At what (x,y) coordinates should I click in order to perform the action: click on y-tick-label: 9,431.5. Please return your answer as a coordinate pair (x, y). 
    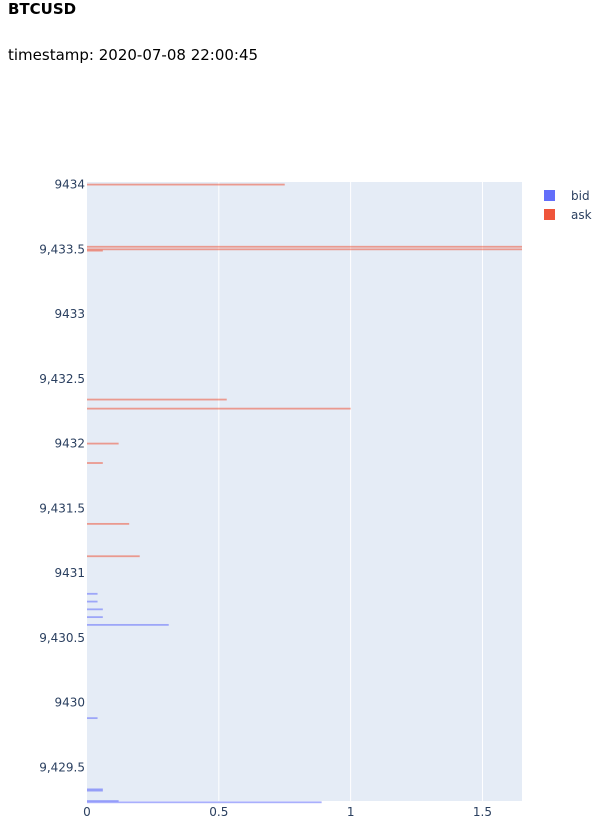
    Looking at the image, I should click on (62, 508).